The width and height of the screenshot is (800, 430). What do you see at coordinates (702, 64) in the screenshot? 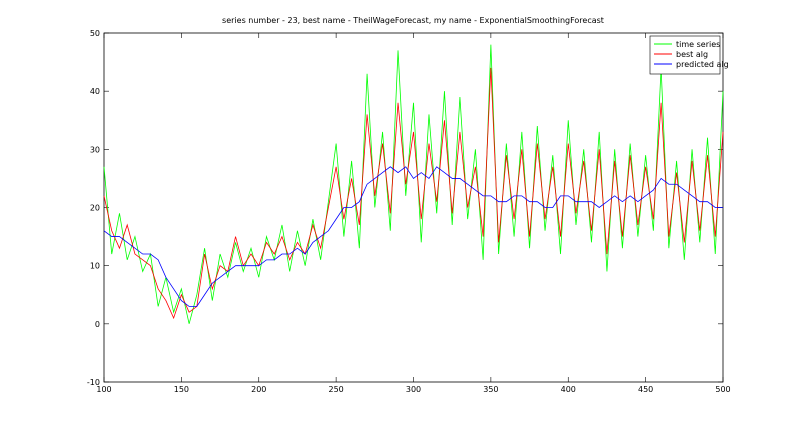
I see `legend-label: predicted alg` at bounding box center [702, 64].